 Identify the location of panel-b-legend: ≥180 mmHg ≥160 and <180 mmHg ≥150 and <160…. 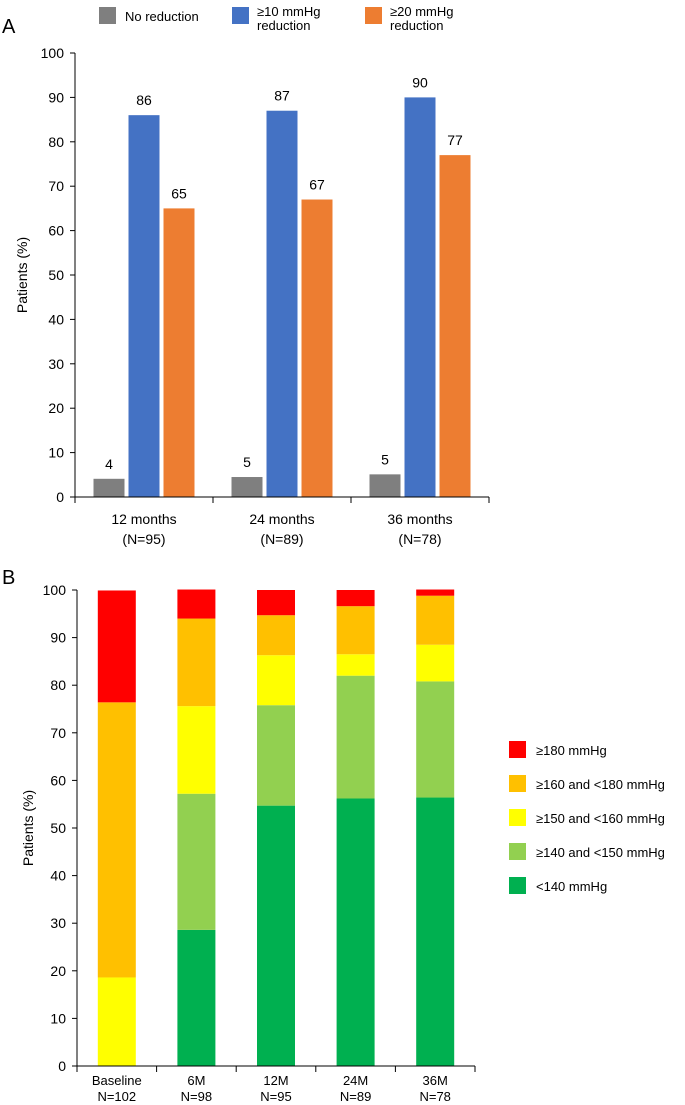
(587, 817).